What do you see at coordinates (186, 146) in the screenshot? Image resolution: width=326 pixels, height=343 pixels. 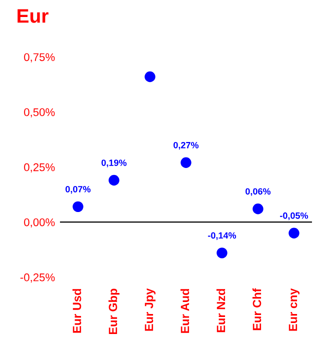 I see `data-label: 0,27%` at bounding box center [186, 146].